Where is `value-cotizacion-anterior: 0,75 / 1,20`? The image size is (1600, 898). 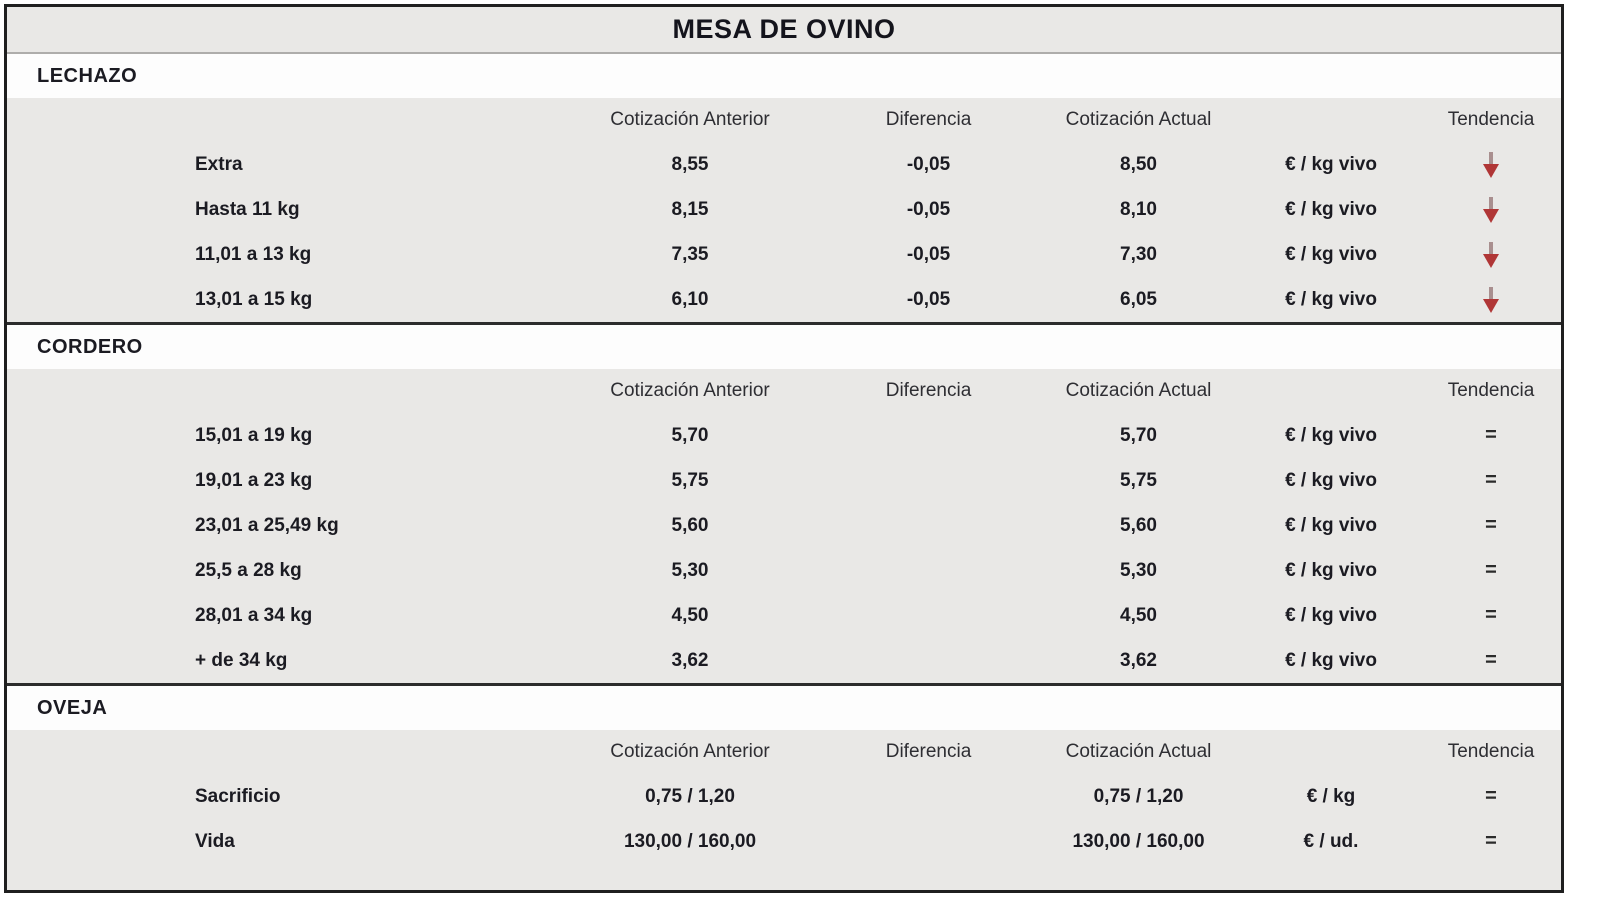 value-cotizacion-anterior: 0,75 / 1,20 is located at coordinates (690, 796).